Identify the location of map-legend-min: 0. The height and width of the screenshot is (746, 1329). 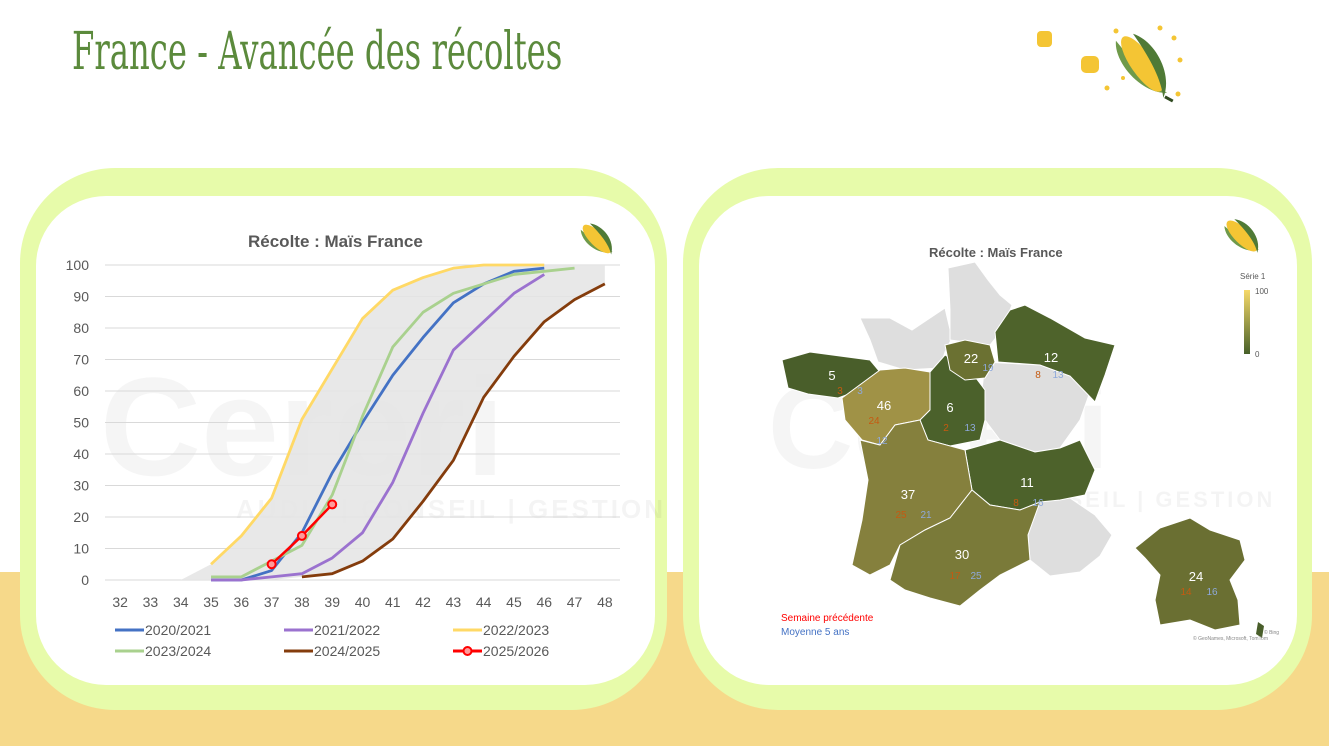
(1257, 354).